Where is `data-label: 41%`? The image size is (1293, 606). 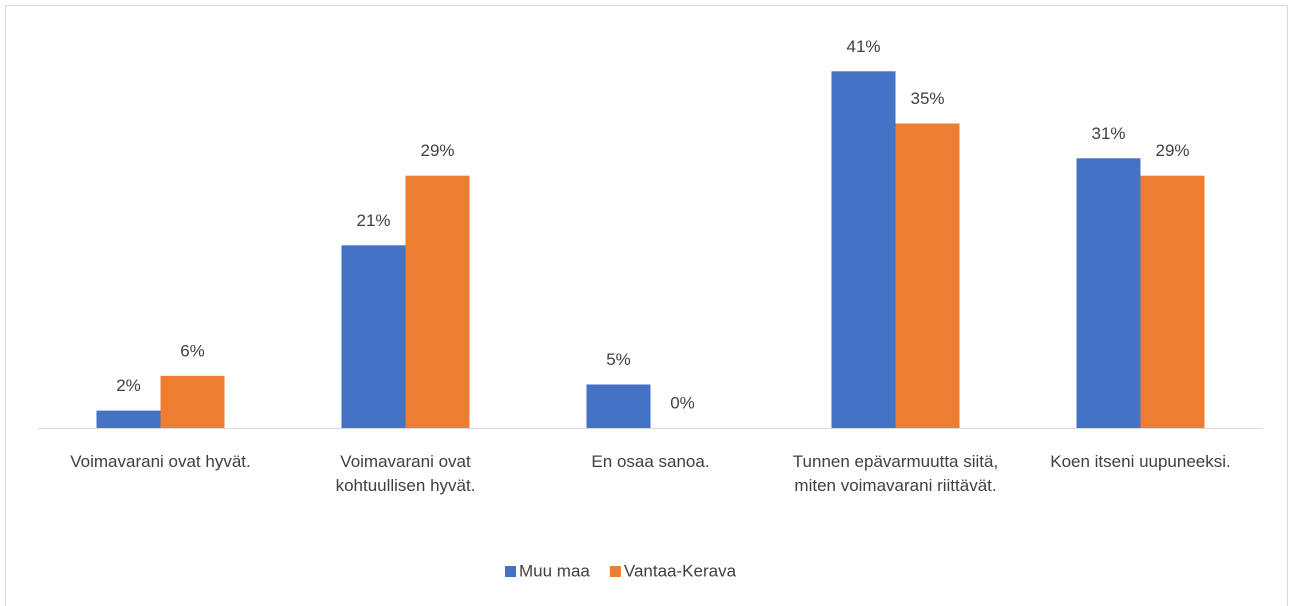 data-label: 41% is located at coordinates (863, 46).